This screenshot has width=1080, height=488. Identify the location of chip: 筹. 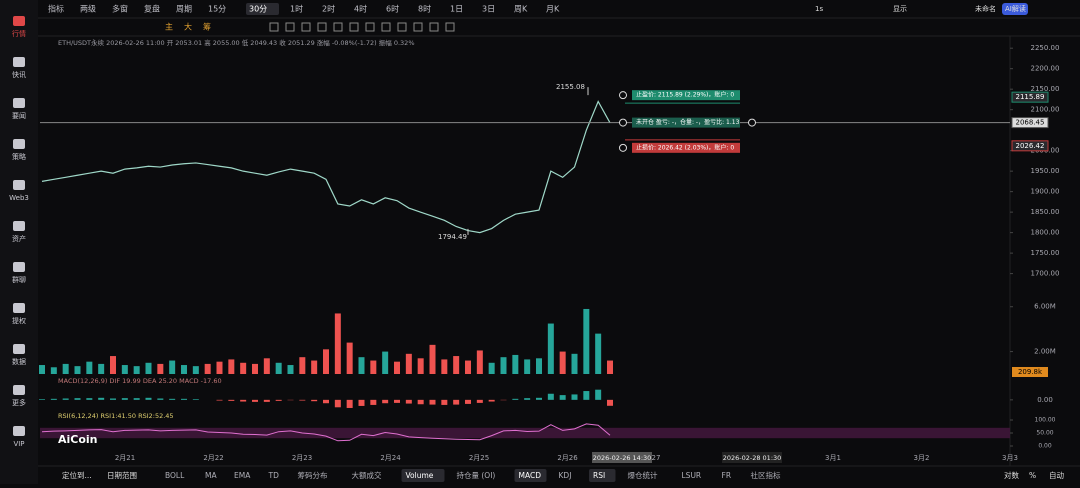
(207, 27).